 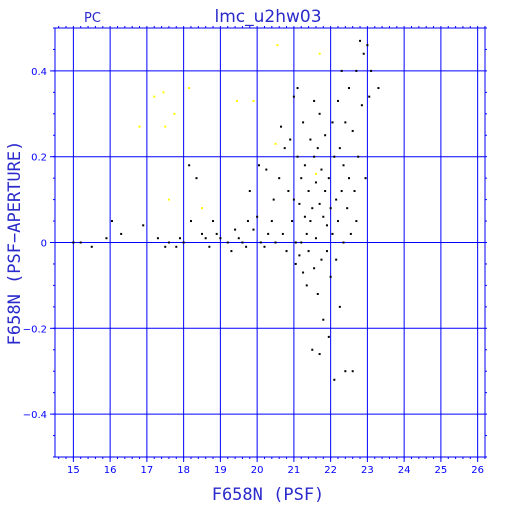 I want to click on x-tick-labels: 15 16 17 18 19 20 21 22 23 24 25 26, so click(x=275, y=470).